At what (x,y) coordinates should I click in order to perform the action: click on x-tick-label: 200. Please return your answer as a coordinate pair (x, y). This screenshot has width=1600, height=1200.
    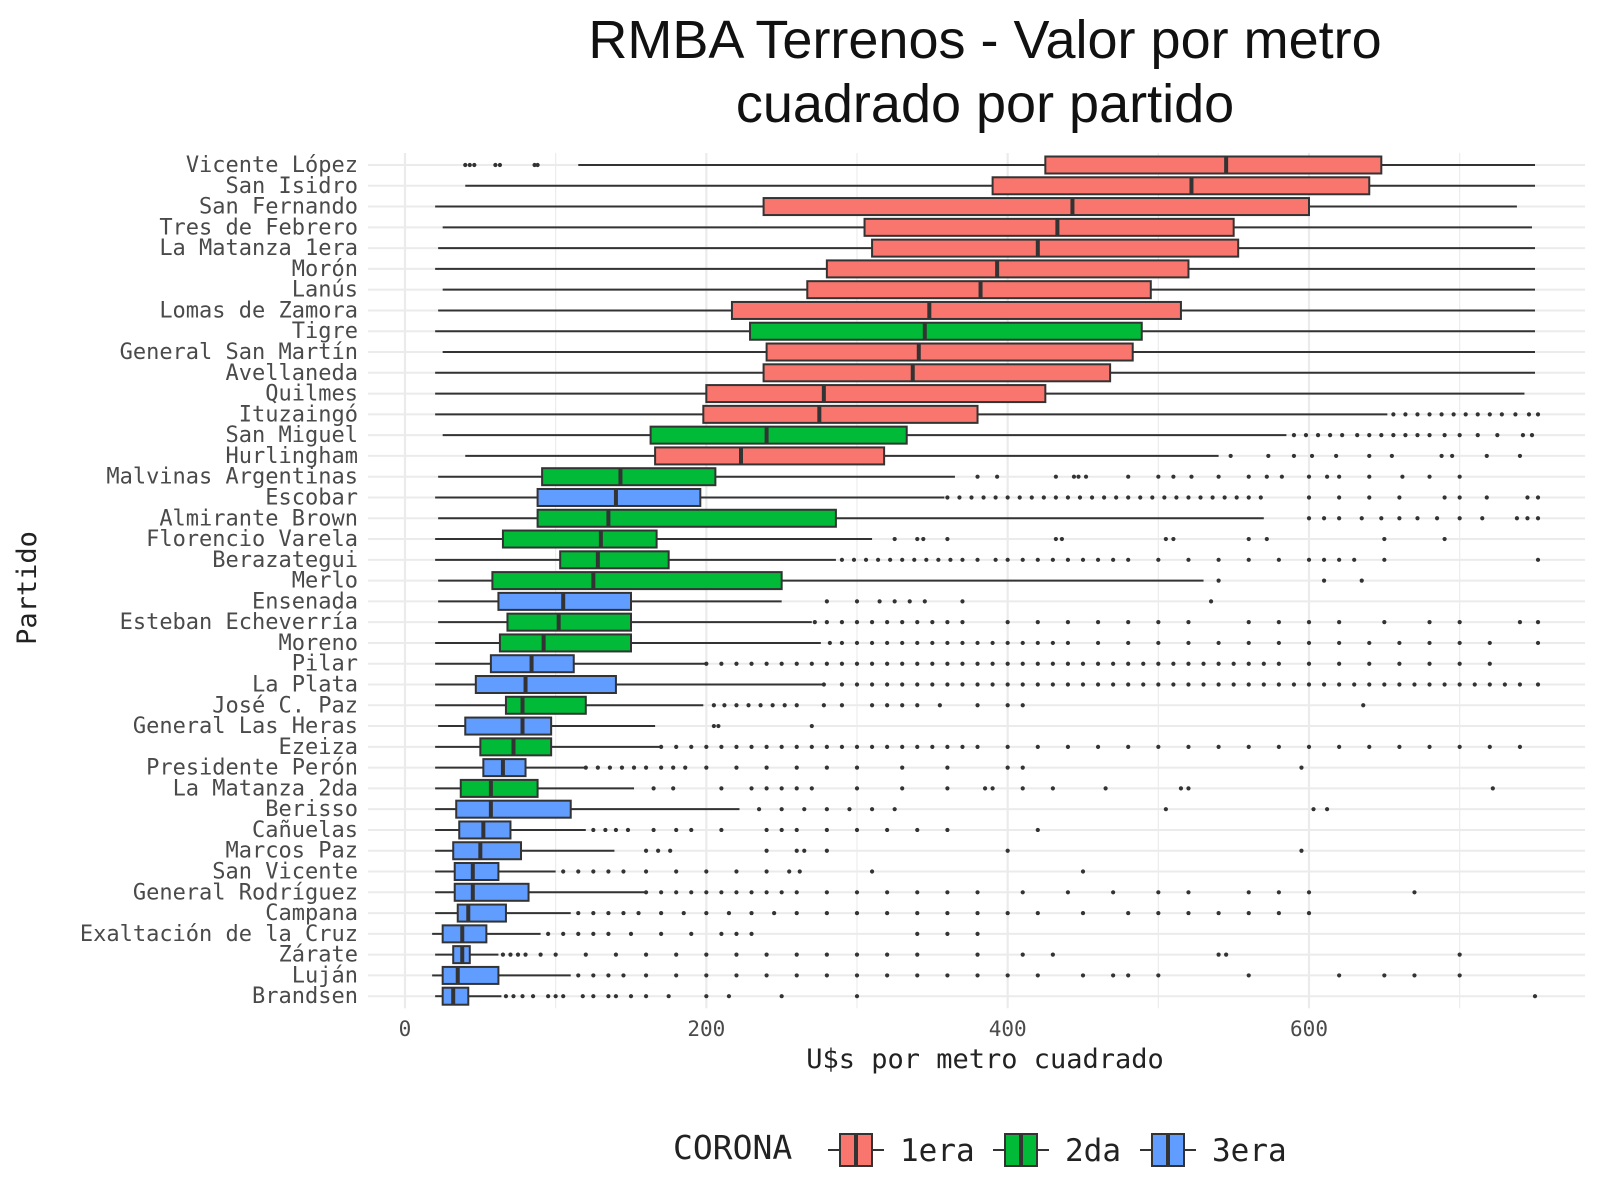
    Looking at the image, I should click on (706, 1029).